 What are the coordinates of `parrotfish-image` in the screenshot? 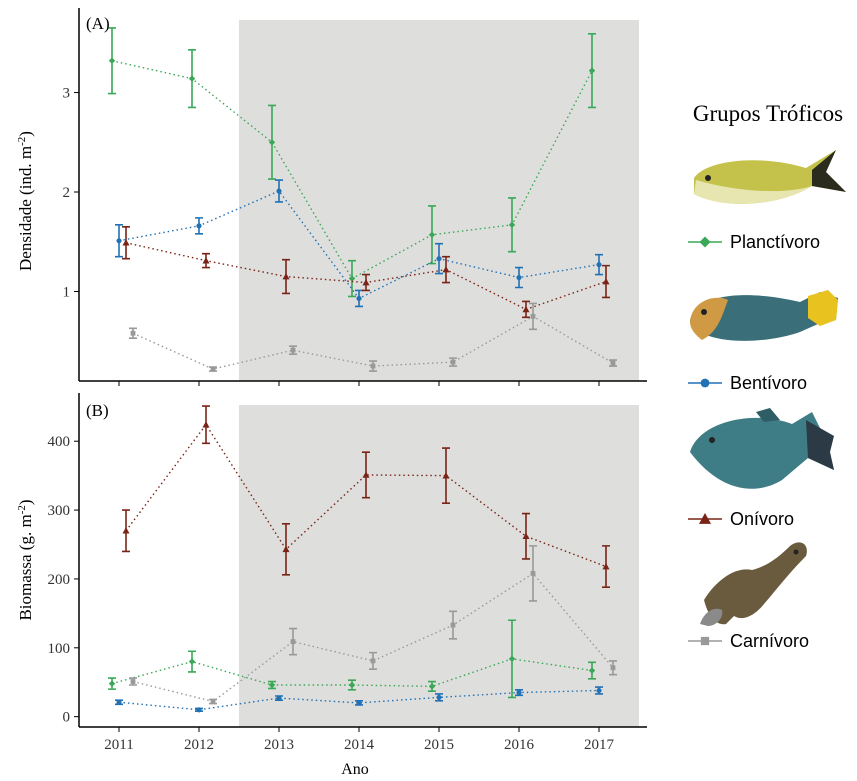 It's located at (764, 315).